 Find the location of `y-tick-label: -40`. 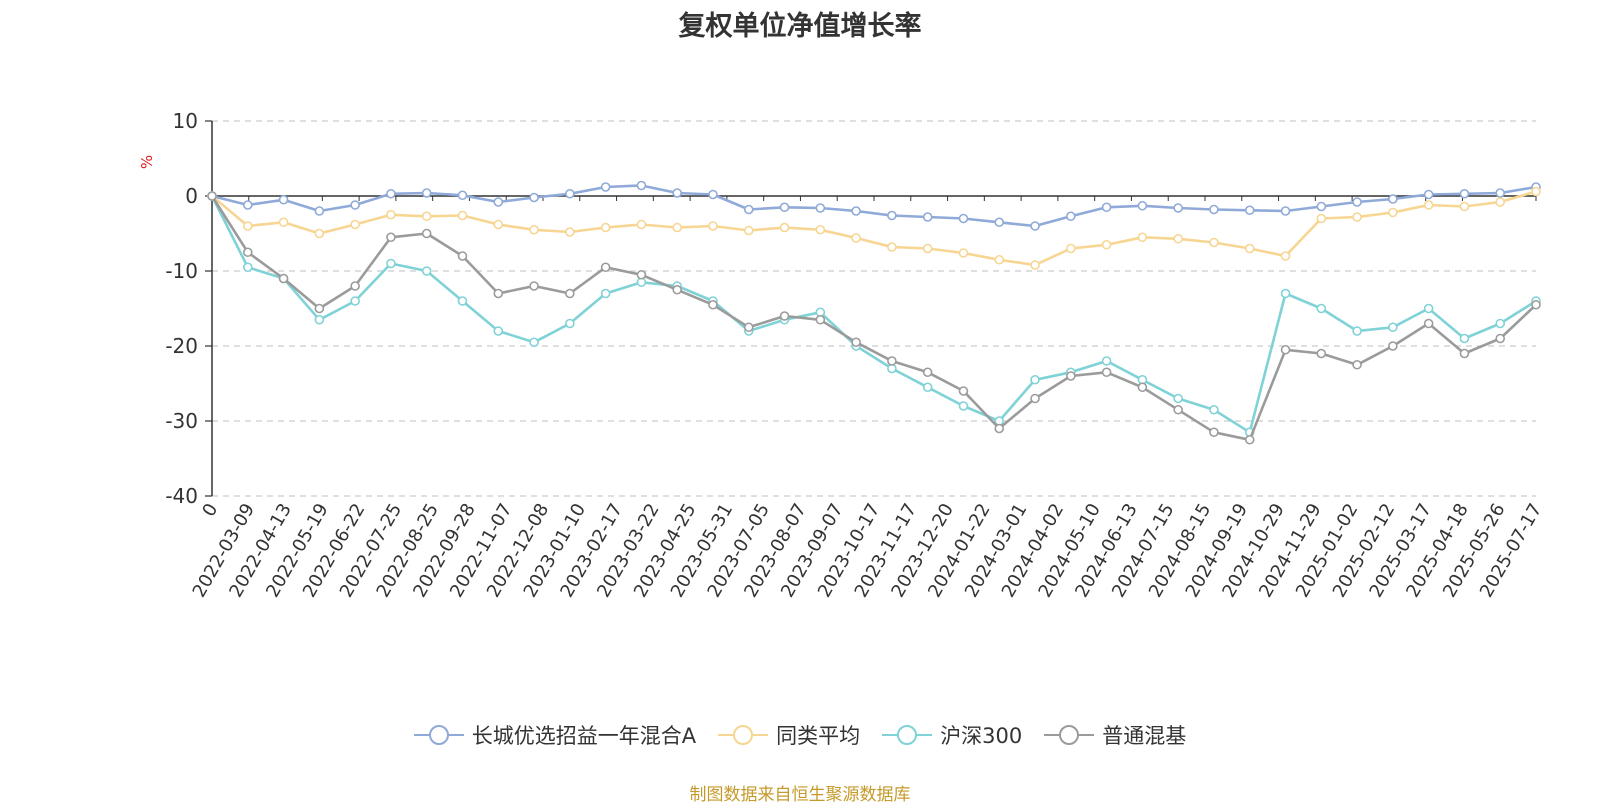

y-tick-label: -40 is located at coordinates (181, 496).